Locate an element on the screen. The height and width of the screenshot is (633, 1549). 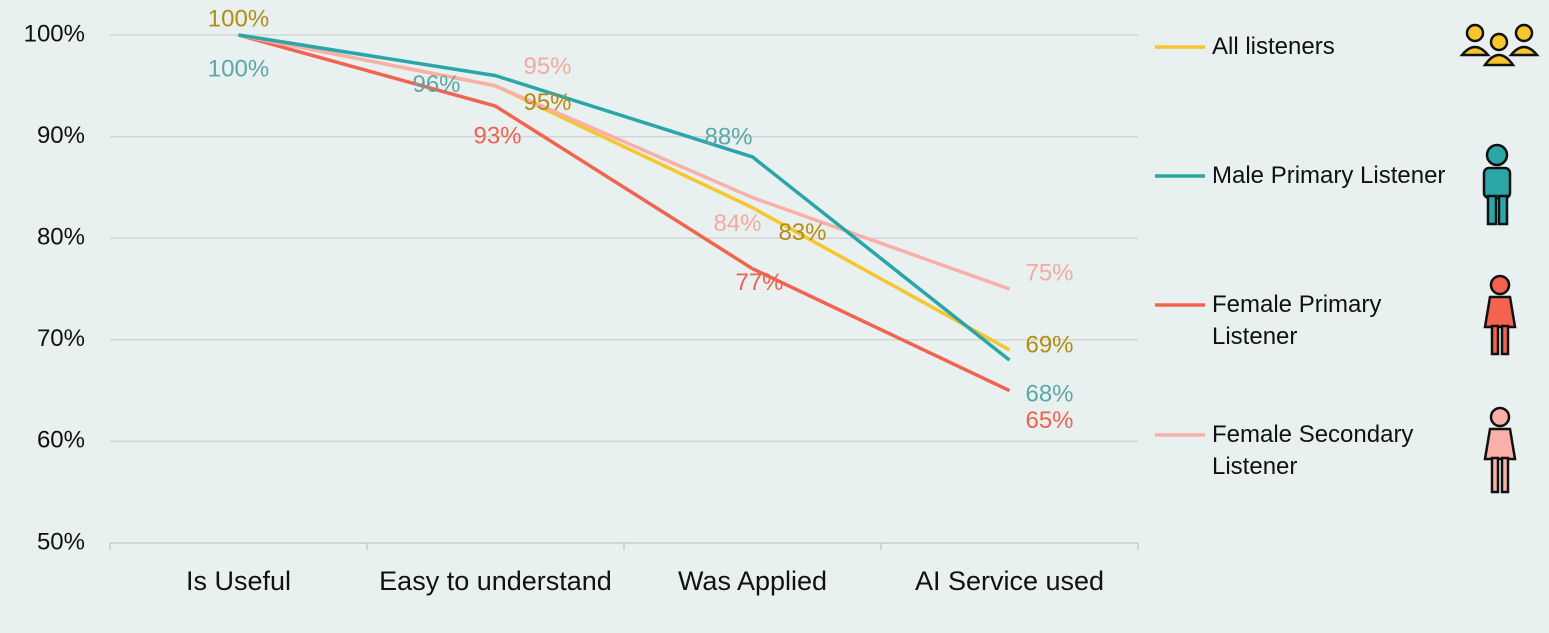
data-label: 65% is located at coordinates (1049, 420).